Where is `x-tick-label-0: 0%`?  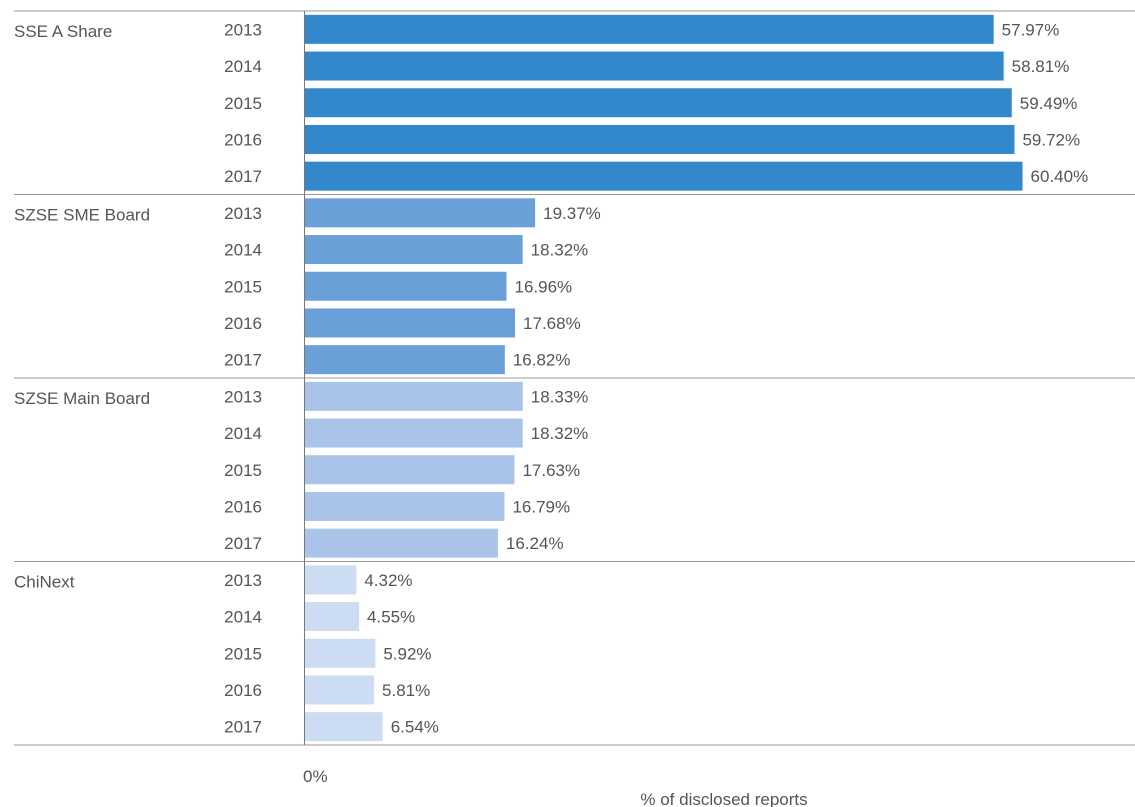
x-tick-label-0: 0% is located at coordinates (315, 776).